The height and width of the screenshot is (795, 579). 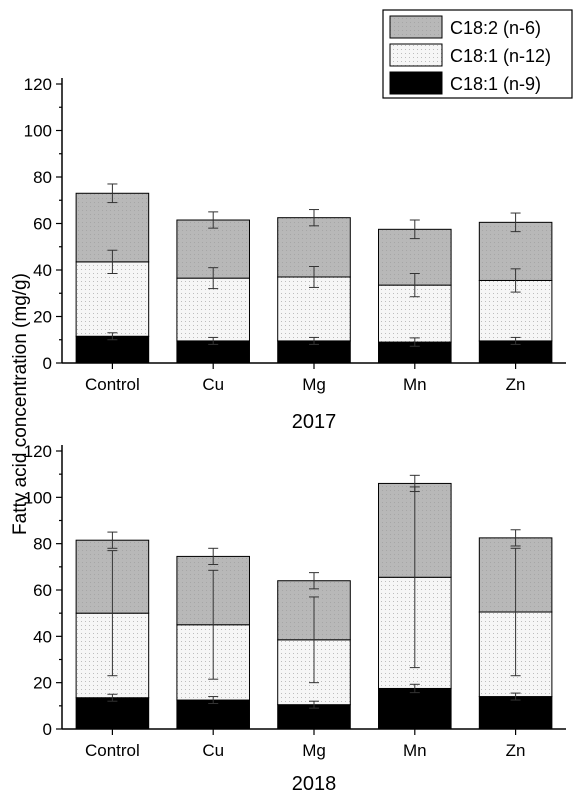 I want to click on error-bars, so click(x=314, y=265).